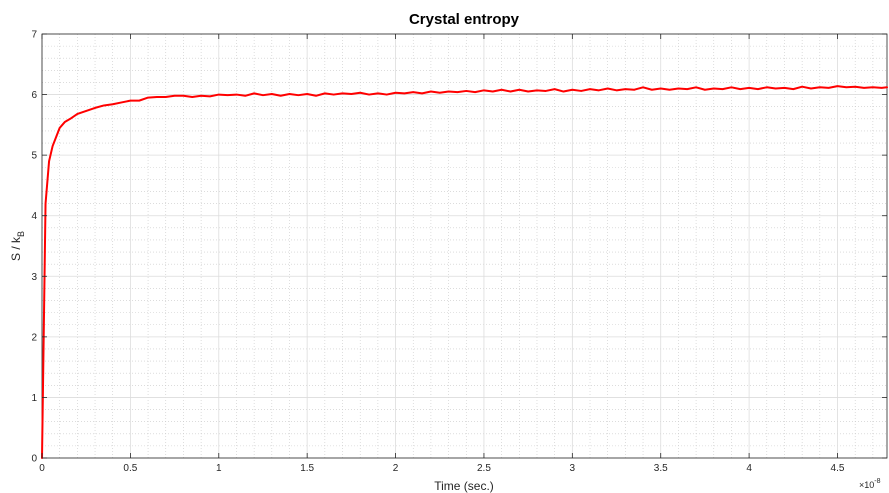  Describe the element at coordinates (866, 485) in the screenshot. I see `x-axis-exponent-base: ×10` at that location.